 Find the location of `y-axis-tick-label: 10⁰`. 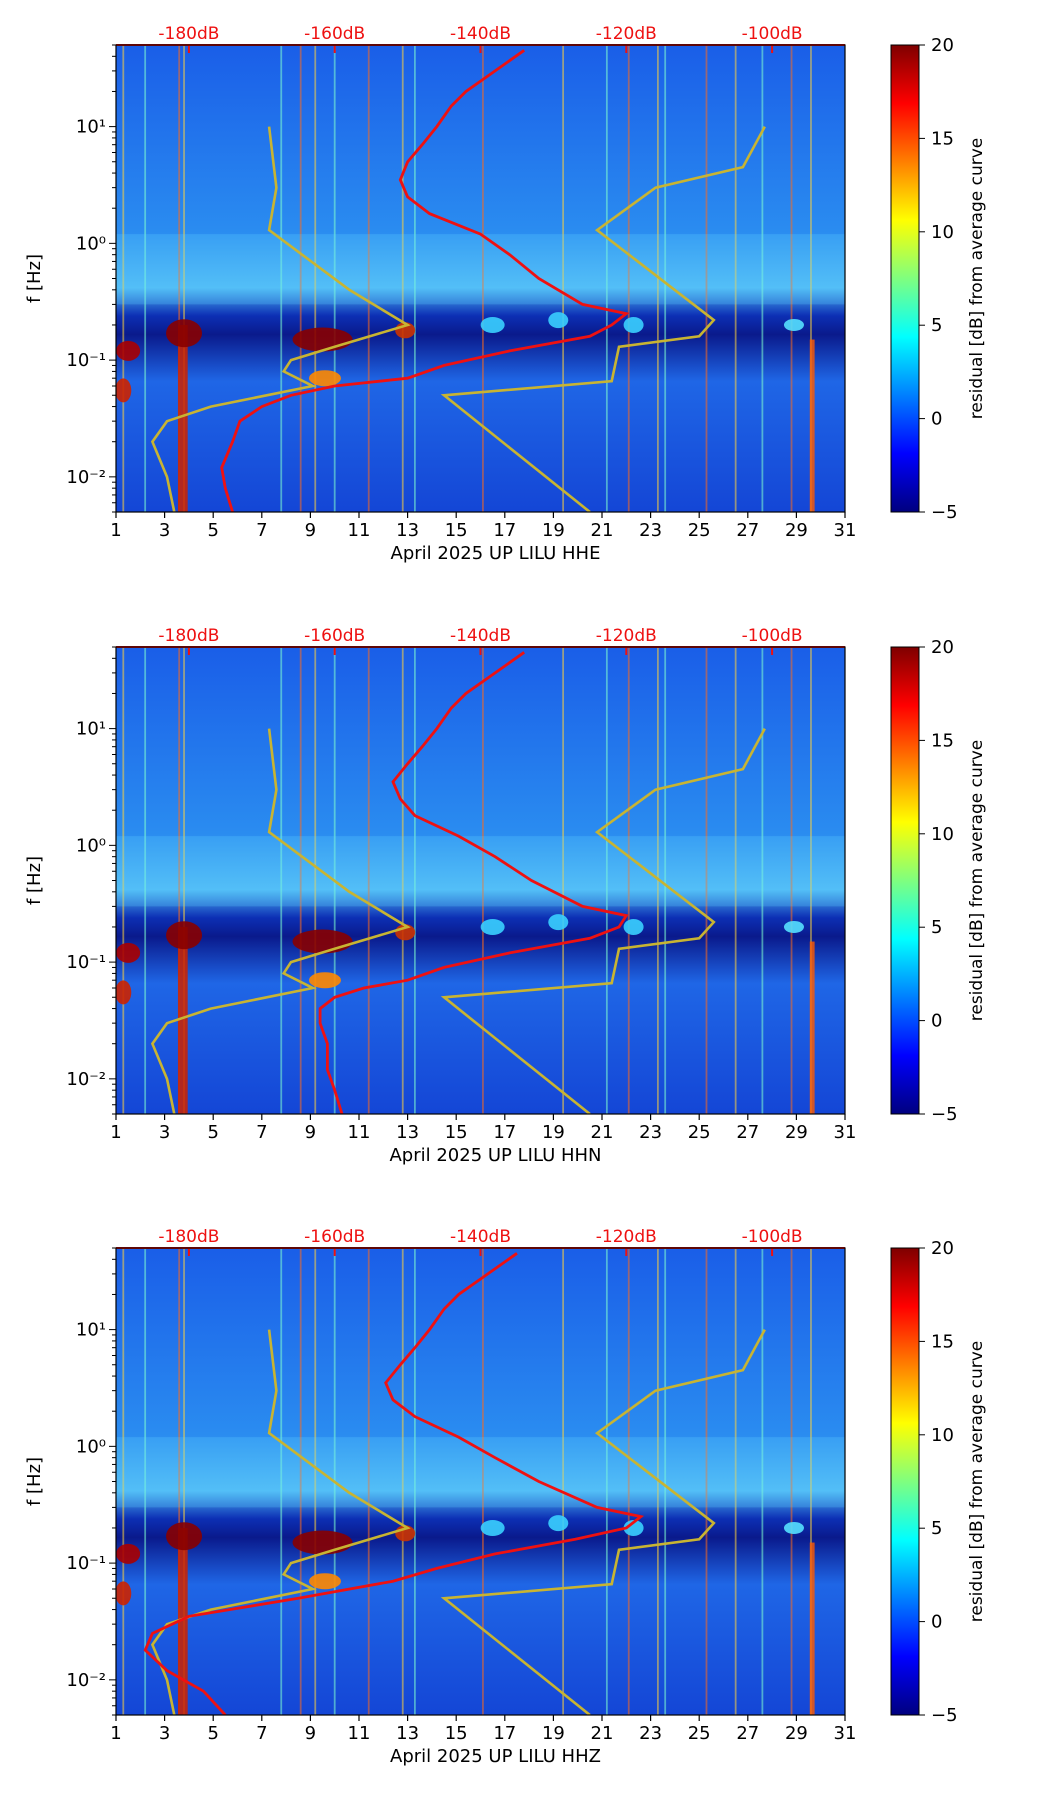

y-axis-tick-label: 10⁰ is located at coordinates (91, 845).